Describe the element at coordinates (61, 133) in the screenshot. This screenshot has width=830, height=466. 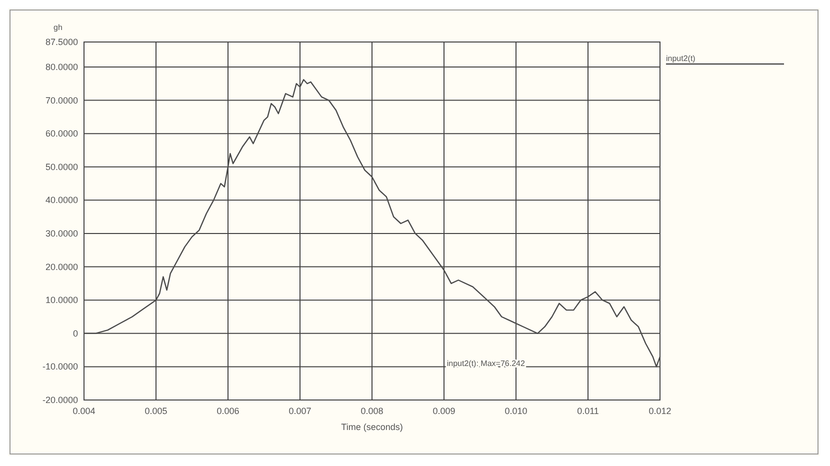
I see `y-tick-label: 60.0000` at that location.